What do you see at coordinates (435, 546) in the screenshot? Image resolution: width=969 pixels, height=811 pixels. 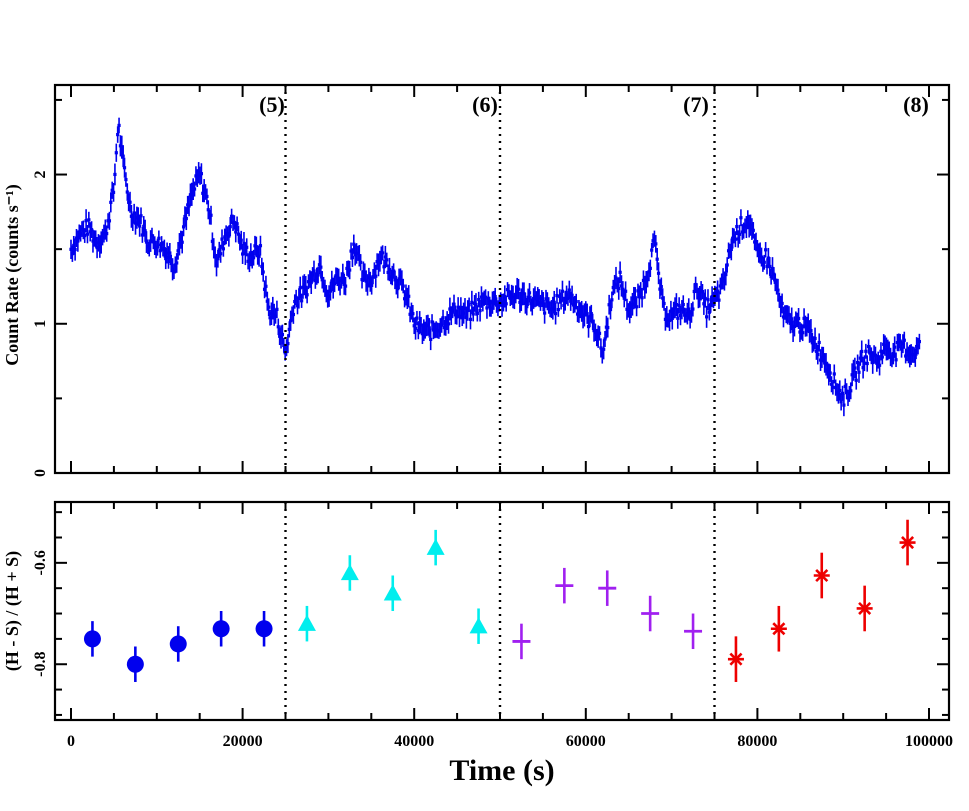 I see `hardness-point-triangle` at bounding box center [435, 546].